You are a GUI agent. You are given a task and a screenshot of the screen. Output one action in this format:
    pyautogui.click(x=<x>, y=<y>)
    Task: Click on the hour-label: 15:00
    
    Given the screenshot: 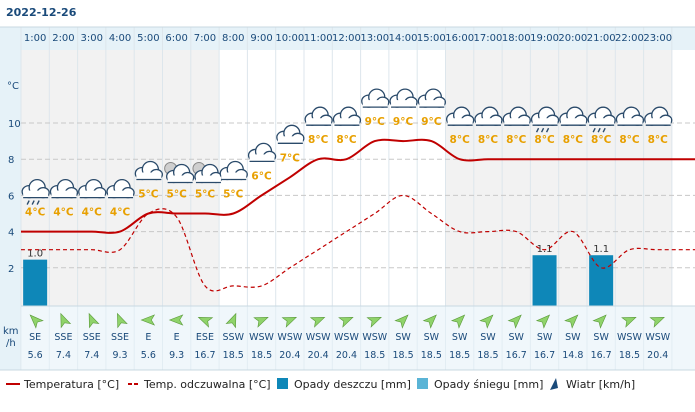 What is the action you would take?
    pyautogui.click(x=431, y=38)
    